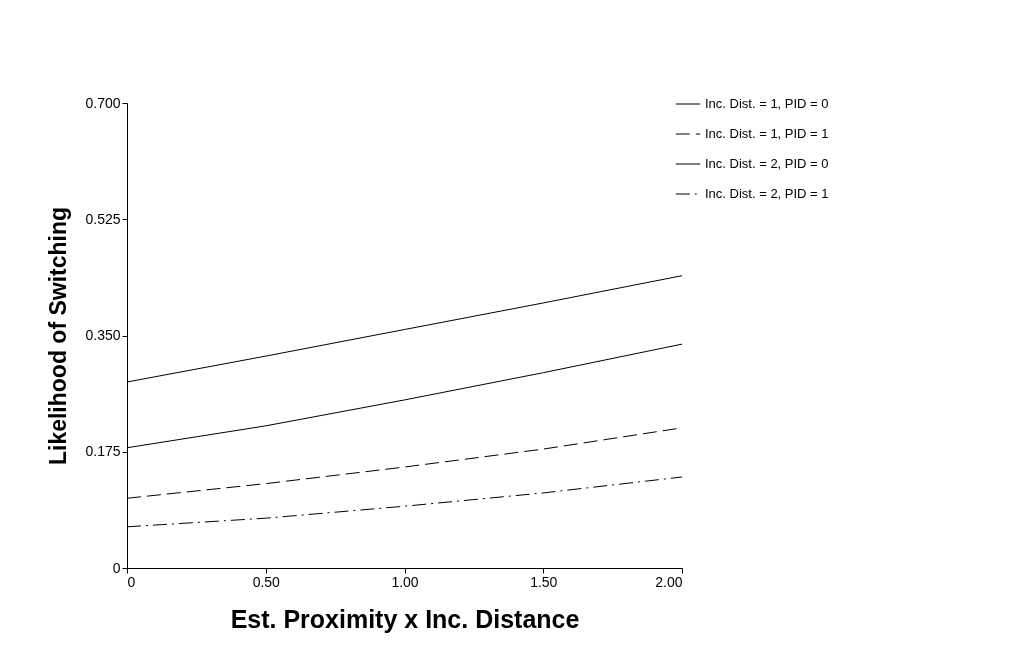 The image size is (1014, 668). What do you see at coordinates (103, 218) in the screenshot?
I see `y-tick-label: 0.525` at bounding box center [103, 218].